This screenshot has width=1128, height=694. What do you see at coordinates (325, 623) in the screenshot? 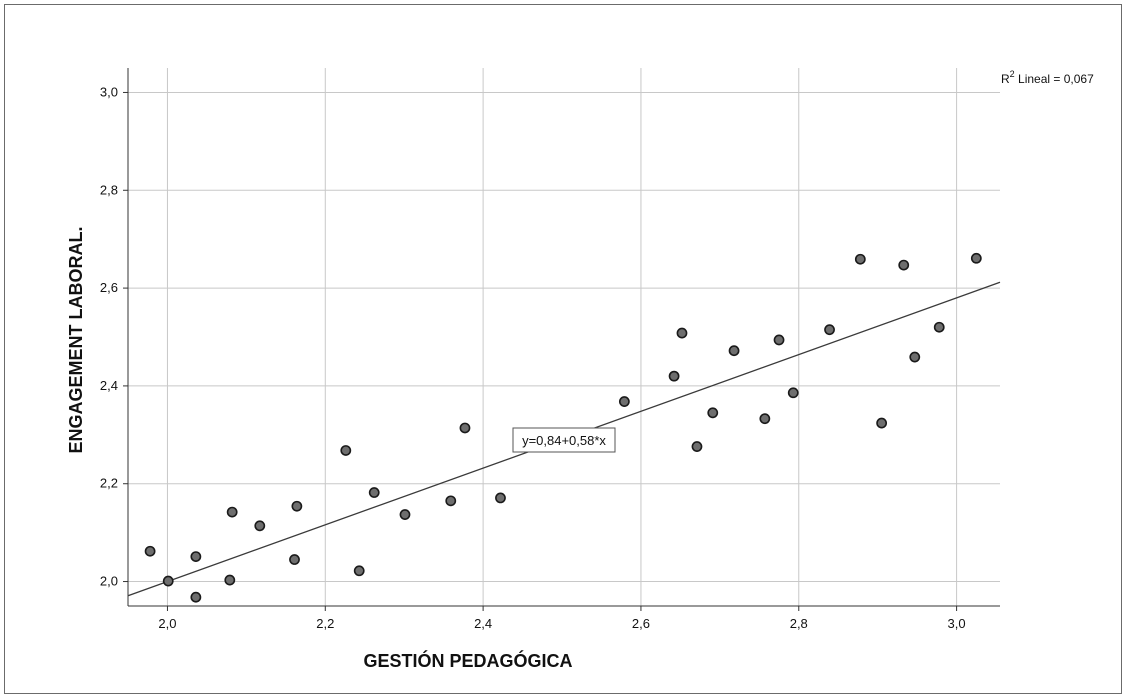
I see `x-tick-label: 2,2` at bounding box center [325, 623].